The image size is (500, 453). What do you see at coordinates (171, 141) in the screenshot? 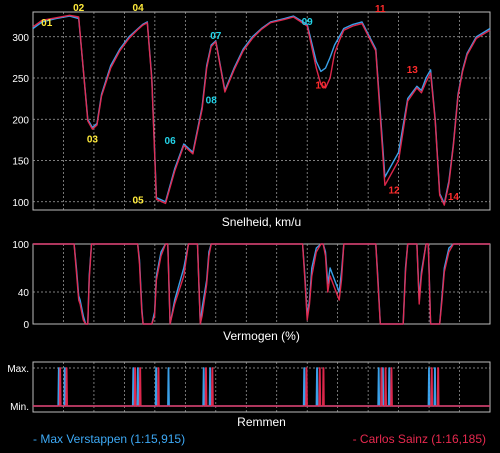
I see `corner-annotation-06: 06` at bounding box center [171, 141].